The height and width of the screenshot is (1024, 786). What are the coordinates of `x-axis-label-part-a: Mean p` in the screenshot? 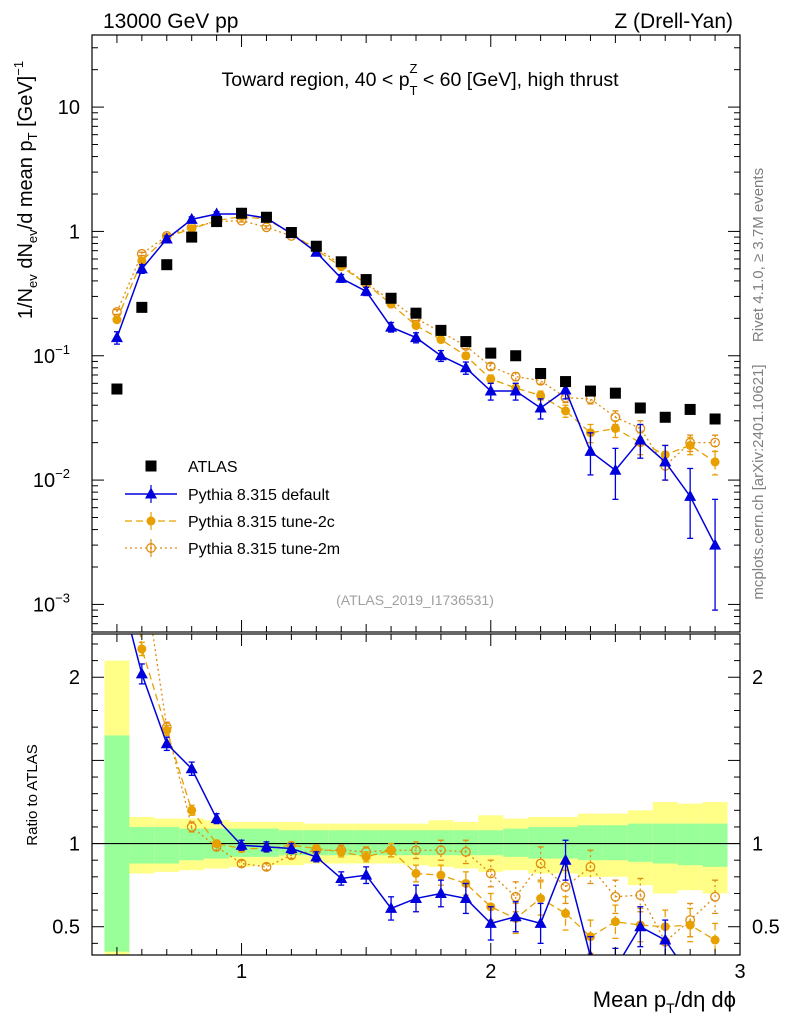 It's located at (629, 999).